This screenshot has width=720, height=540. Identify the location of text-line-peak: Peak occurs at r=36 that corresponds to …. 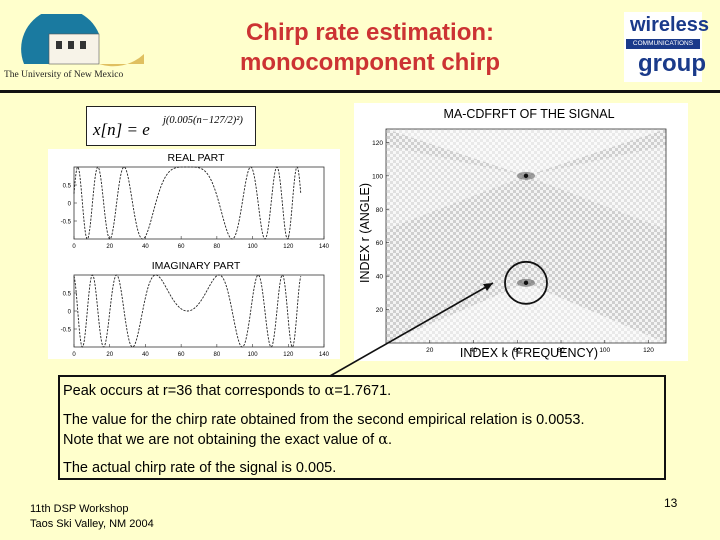
(227, 391).